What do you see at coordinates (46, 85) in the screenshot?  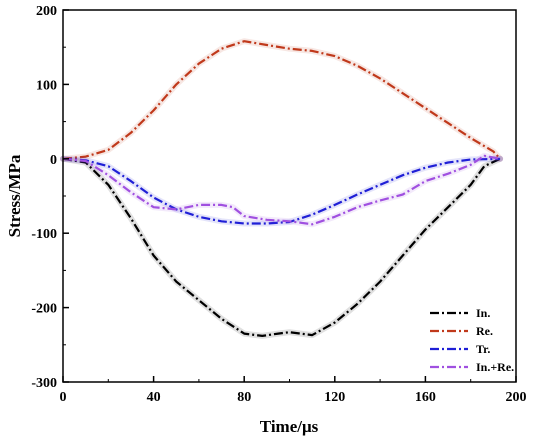 I see `y-tick-label: 100` at bounding box center [46, 85].